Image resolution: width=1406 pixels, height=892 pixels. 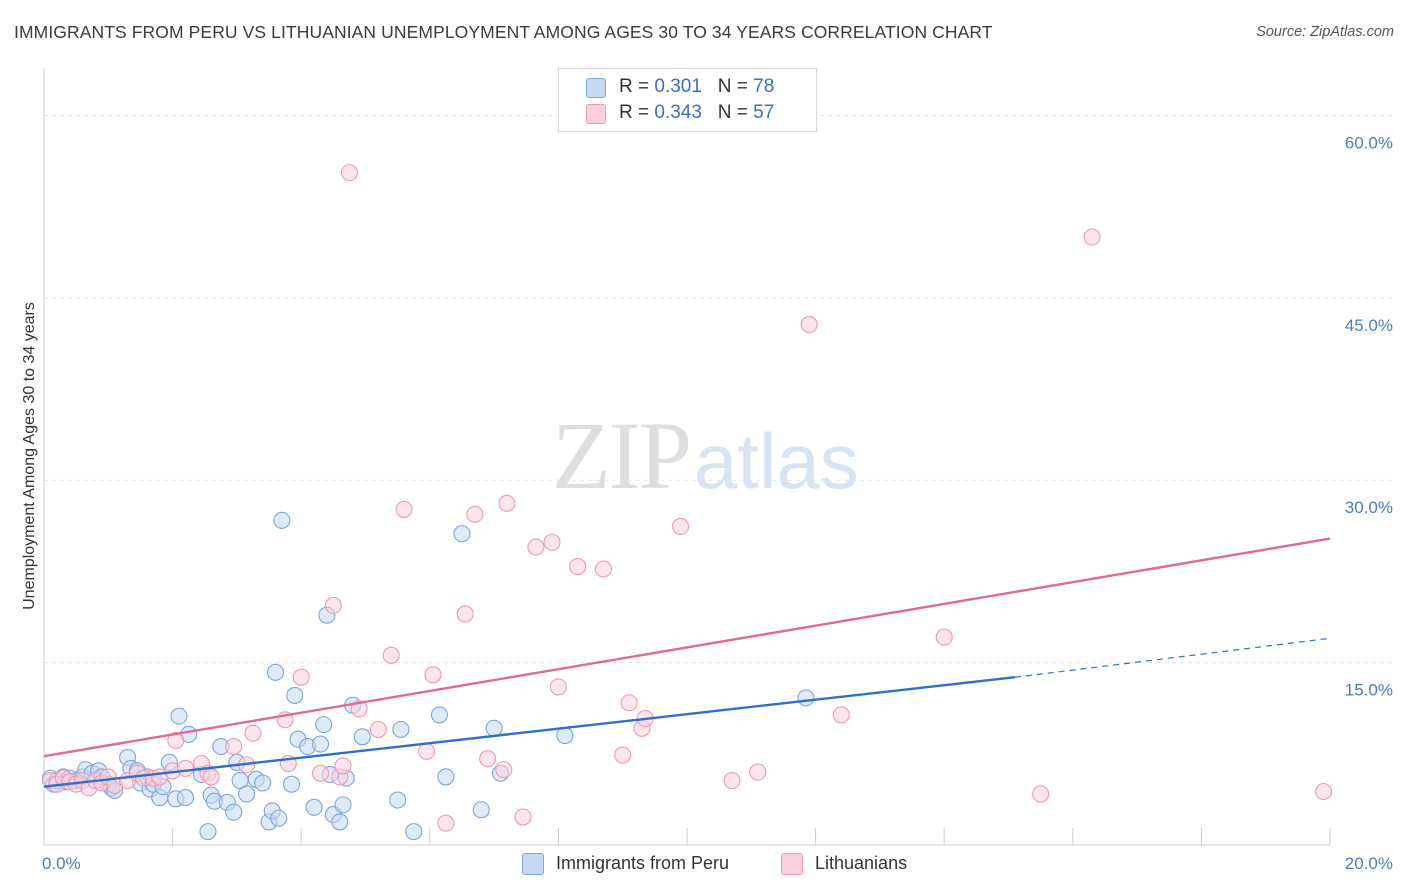 What do you see at coordinates (622, 455) in the screenshot?
I see `watermark-zip: ZIP` at bounding box center [622, 455].